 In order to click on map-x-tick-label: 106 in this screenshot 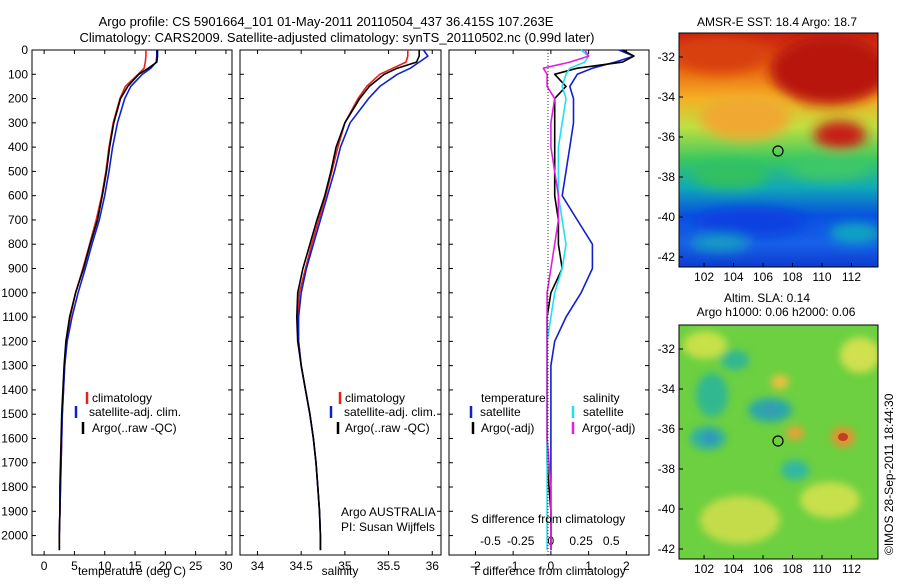, I will do `click(763, 569)`.